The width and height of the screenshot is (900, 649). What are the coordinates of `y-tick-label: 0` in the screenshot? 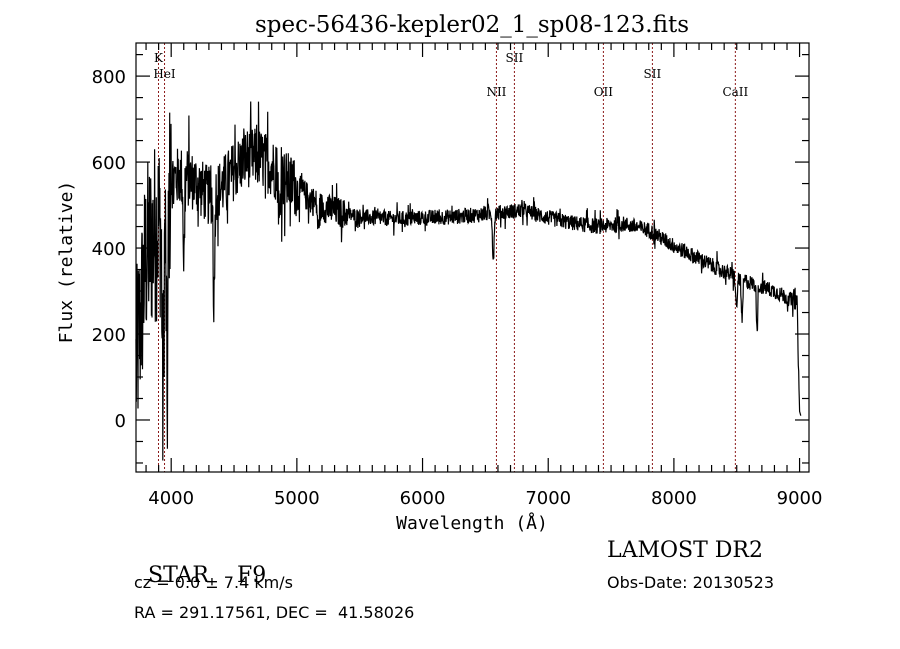 It's located at (120, 421).